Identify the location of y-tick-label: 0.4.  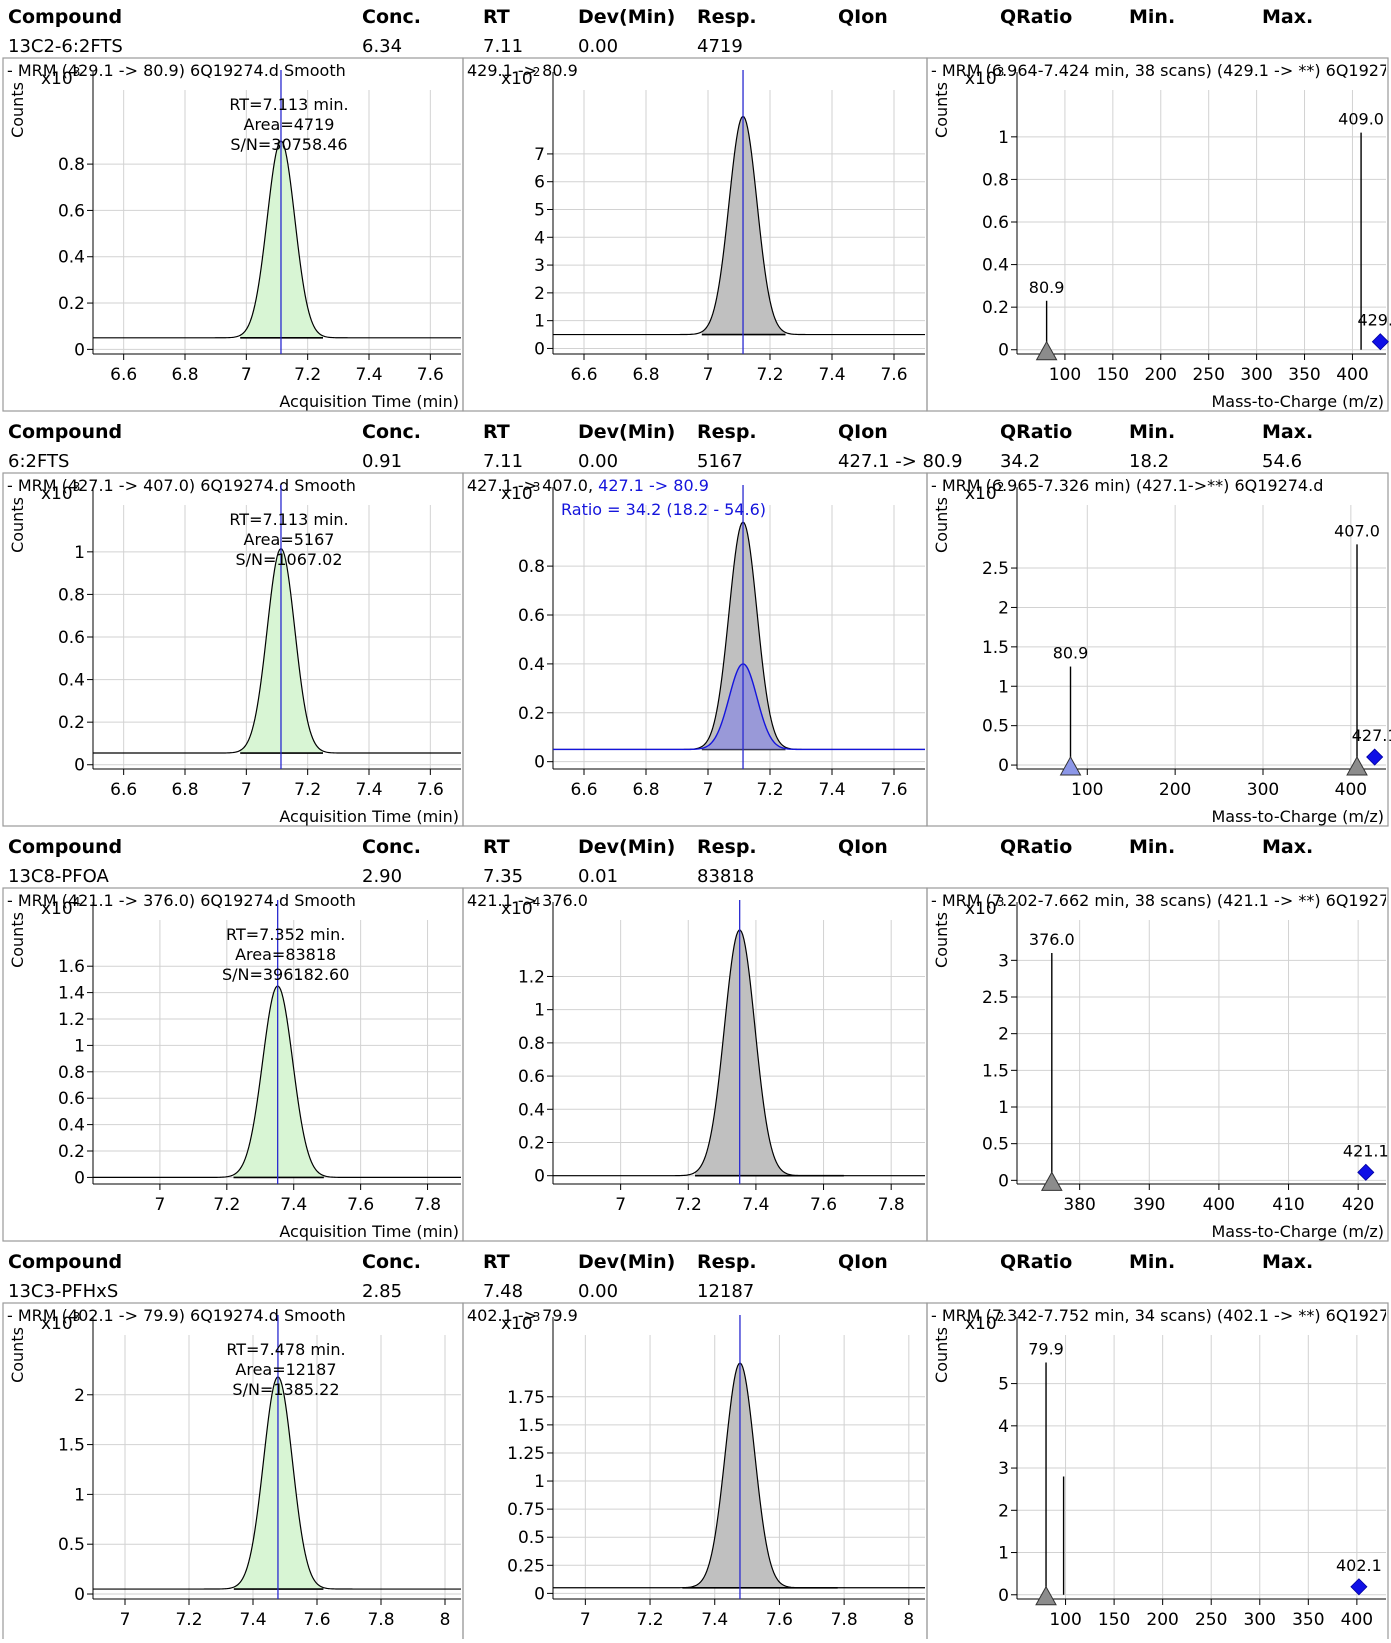
(995, 266).